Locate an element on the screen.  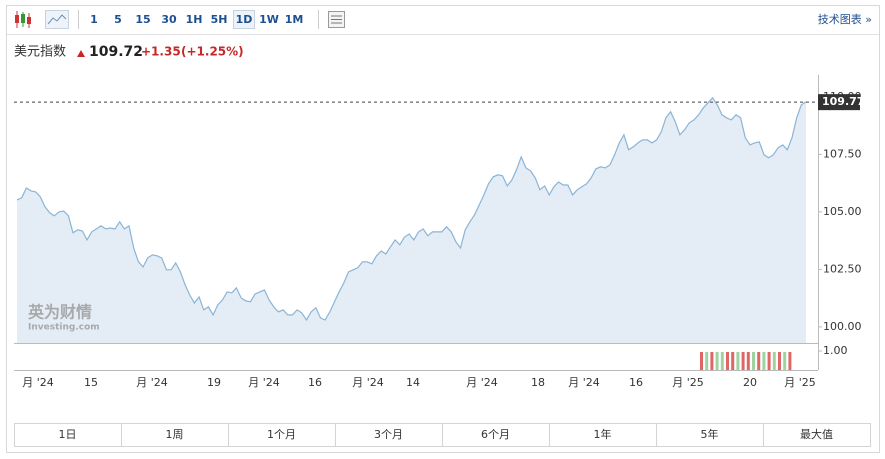
x-tick-label: 14 is located at coordinates (413, 382).